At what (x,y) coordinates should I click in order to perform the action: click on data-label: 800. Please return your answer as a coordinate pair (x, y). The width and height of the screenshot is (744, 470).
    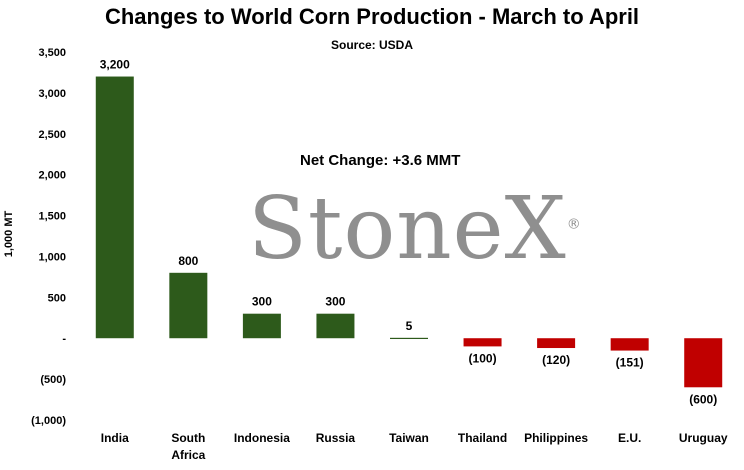
    Looking at the image, I should click on (188, 261).